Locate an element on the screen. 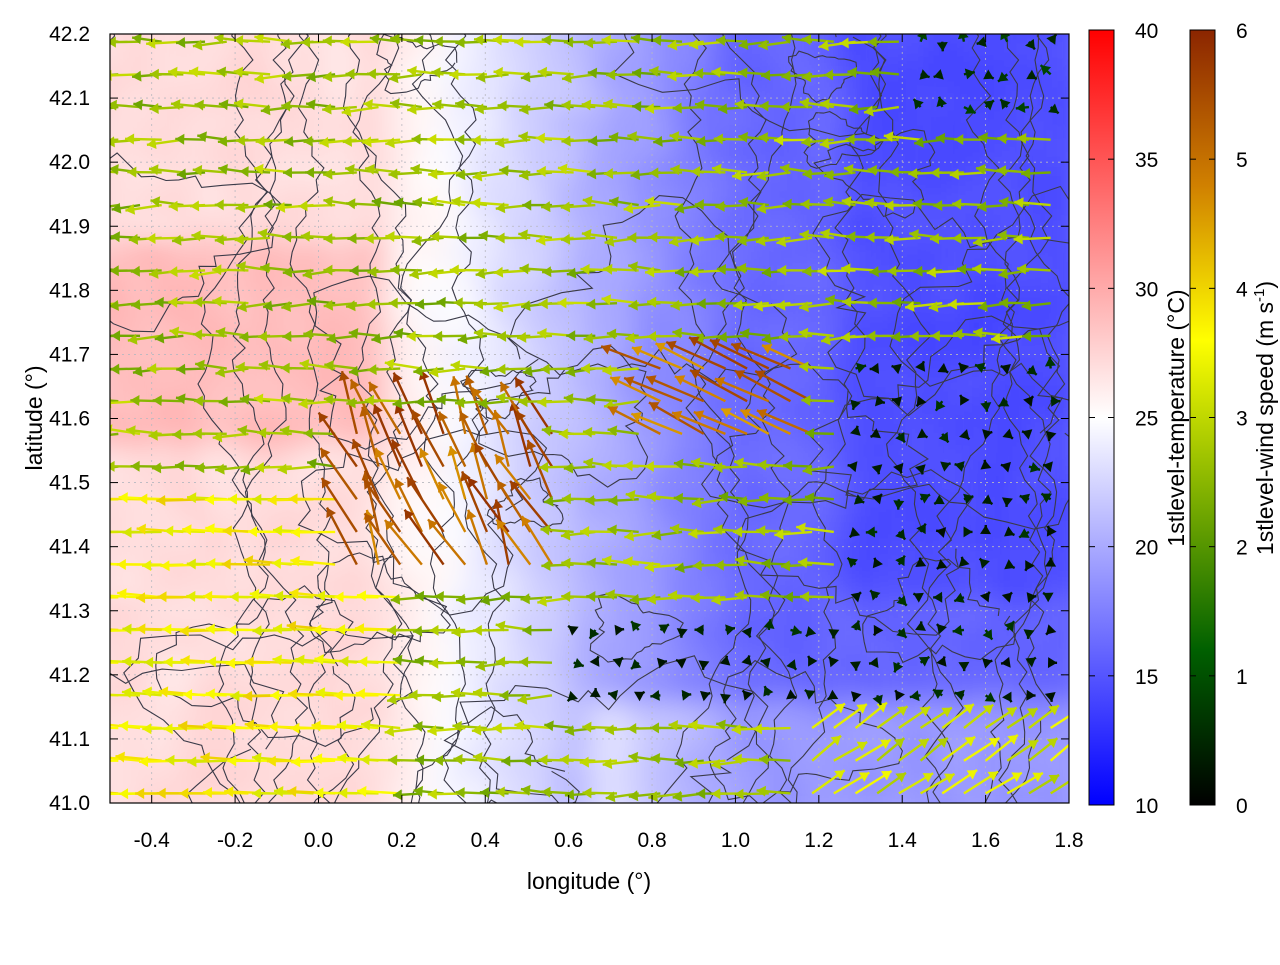 This screenshot has width=1280, height=965. colorbar-tick-label: 4 is located at coordinates (1242, 289).